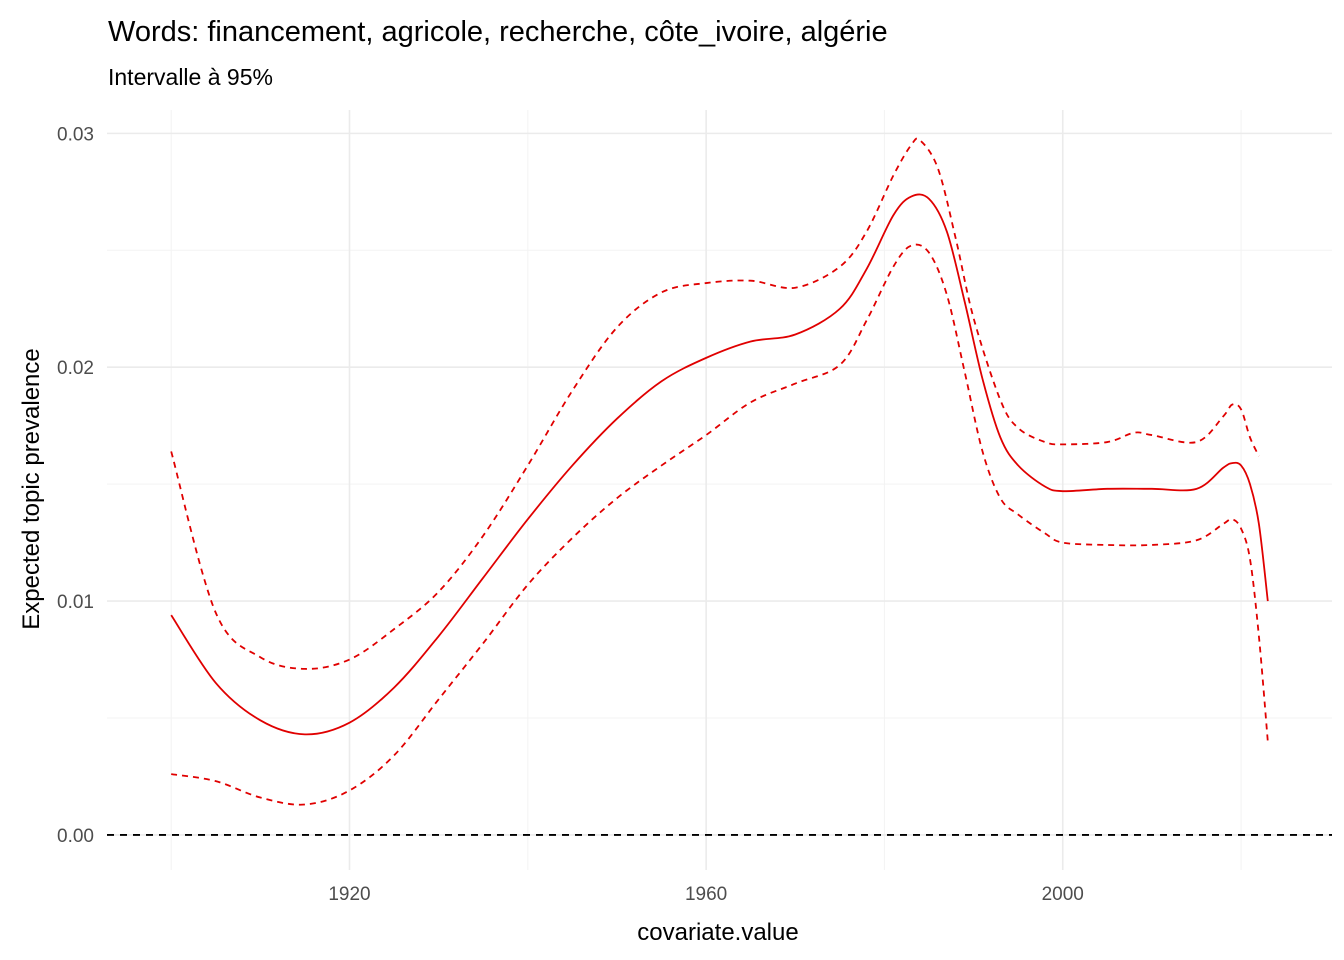  I want to click on y-tick-label: 0.03, so click(75, 134).